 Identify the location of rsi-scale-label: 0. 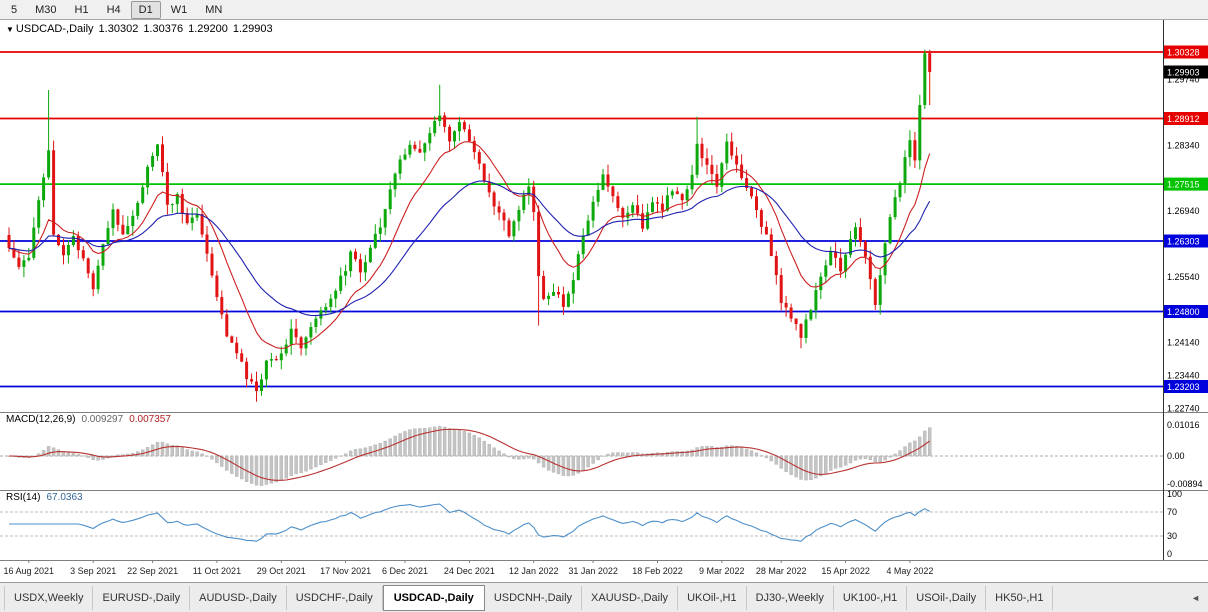
(1169, 554).